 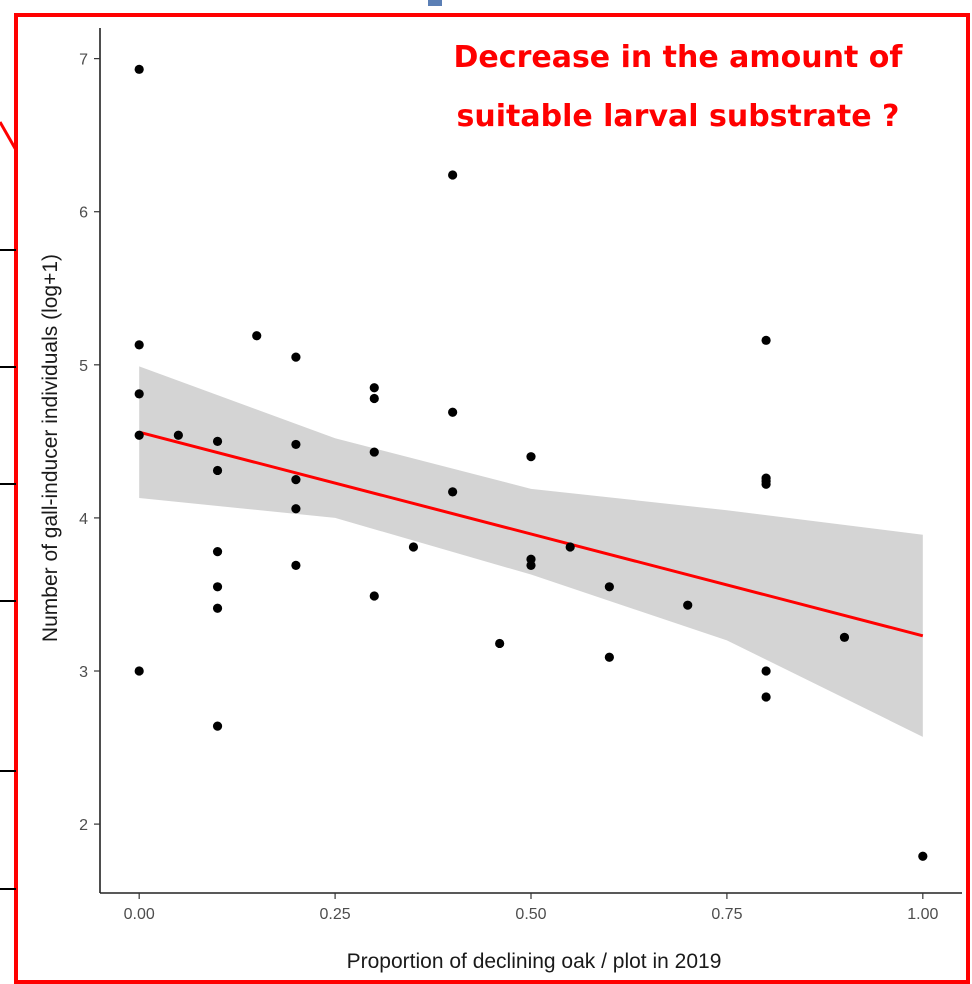 What do you see at coordinates (922, 914) in the screenshot?
I see `x-tick-label: 1.00` at bounding box center [922, 914].